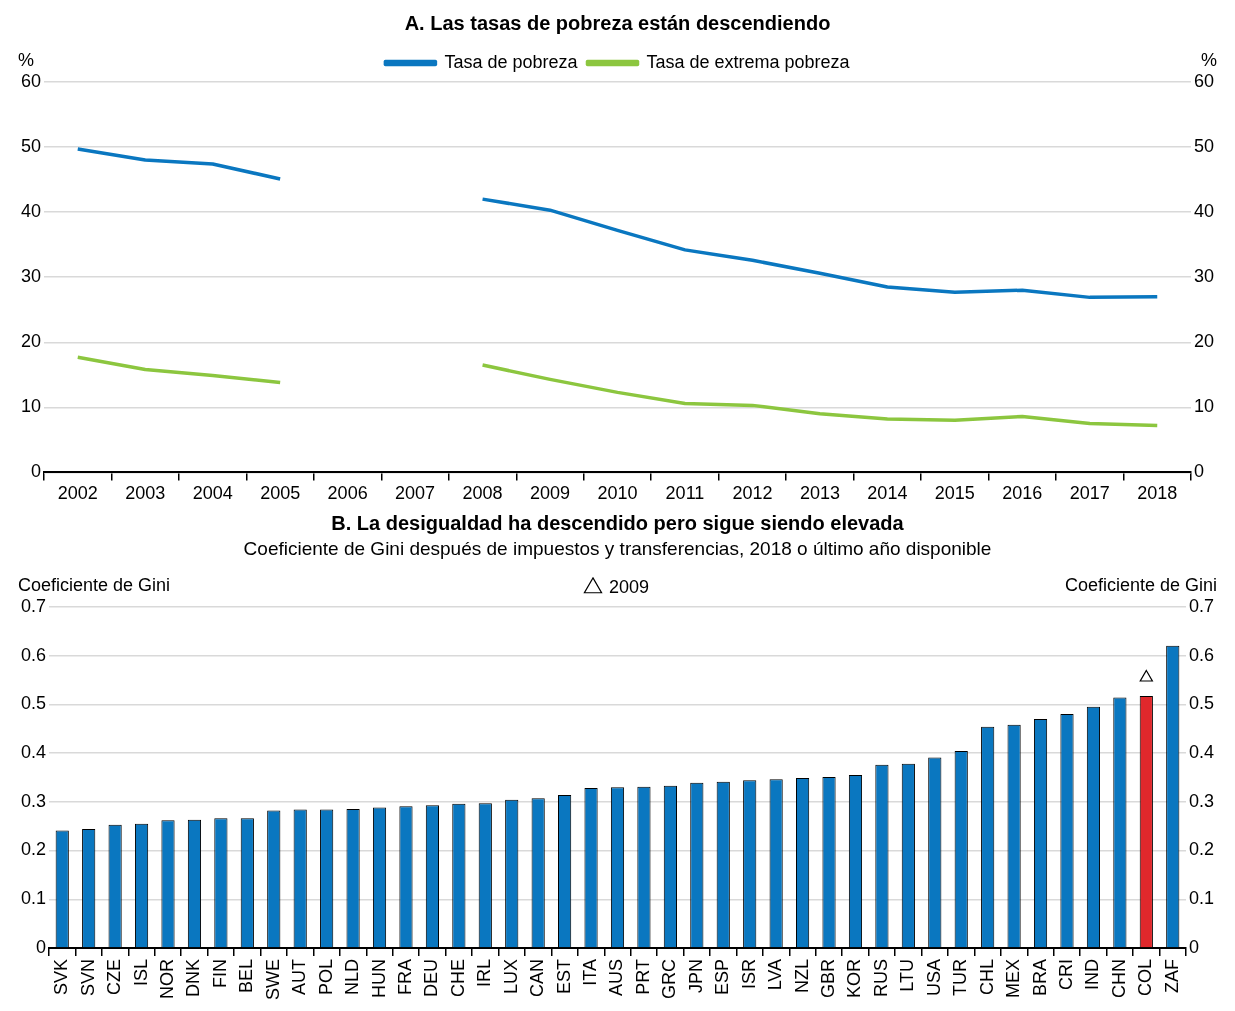  Describe the element at coordinates (33, 605) in the screenshot. I see `y-tick-label: 0.7` at that location.